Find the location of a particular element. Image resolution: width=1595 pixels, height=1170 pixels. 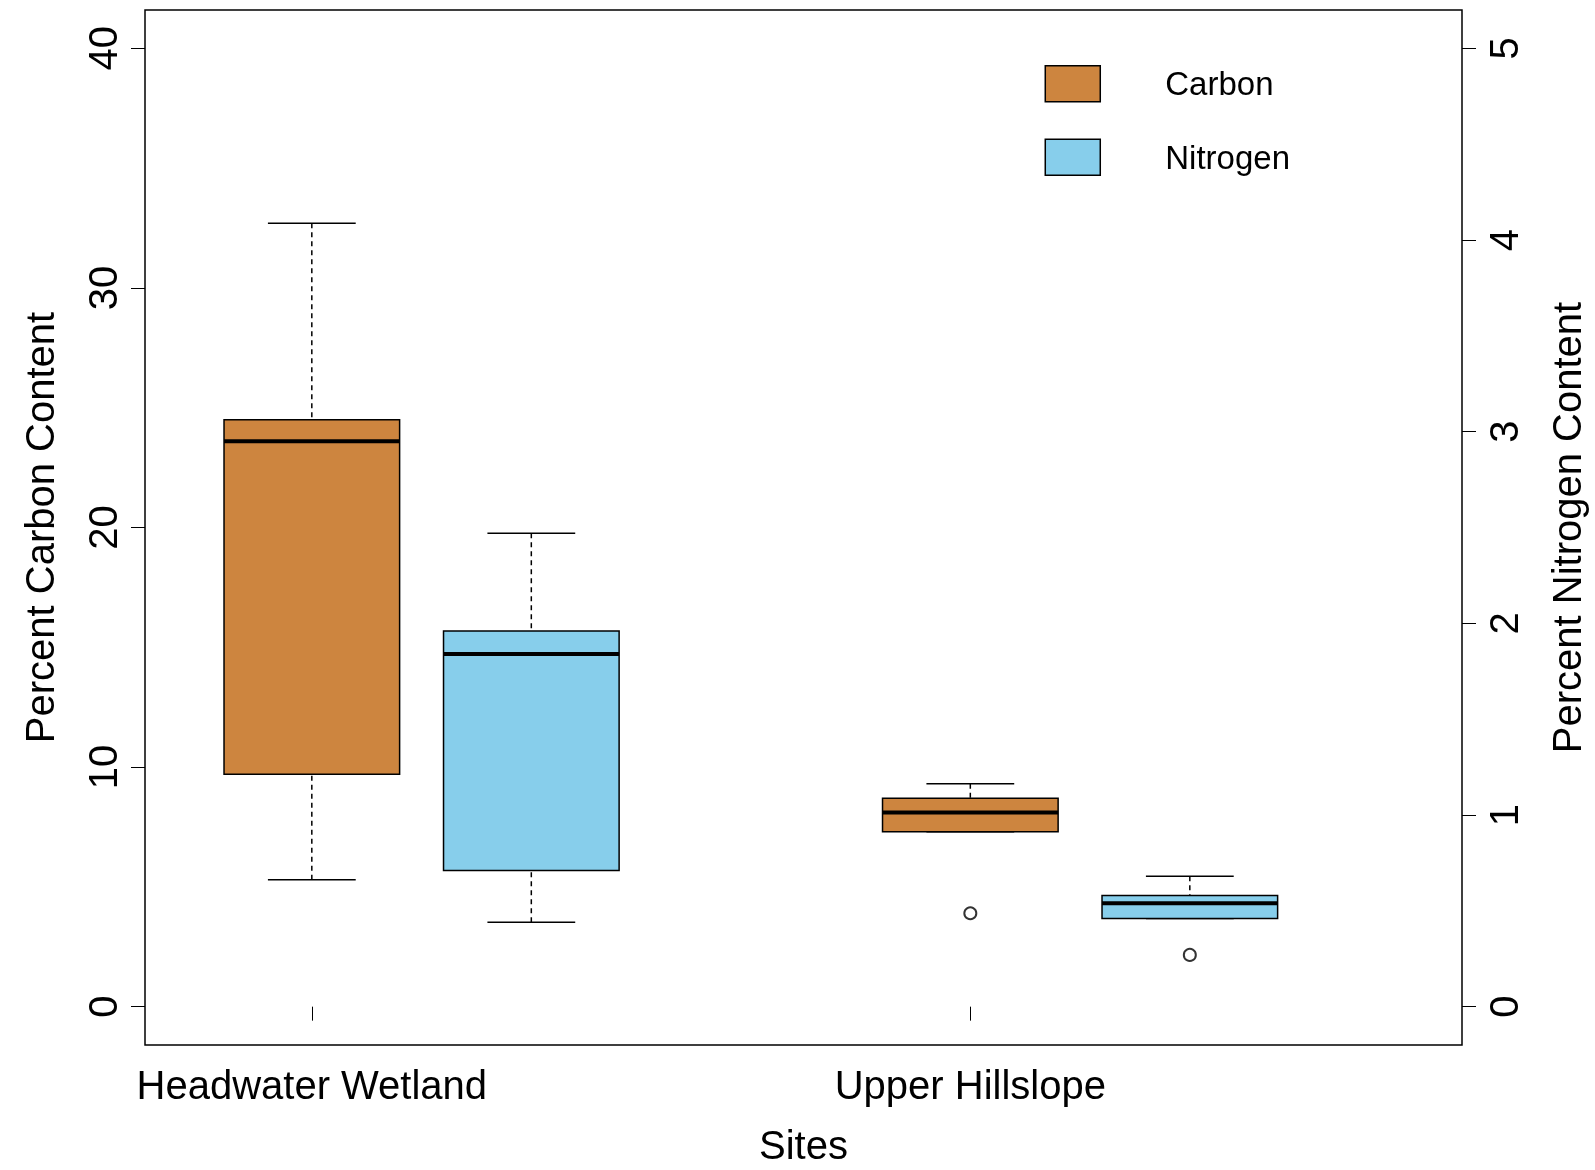

y2-tick-label: 5 is located at coordinates (1504, 48).